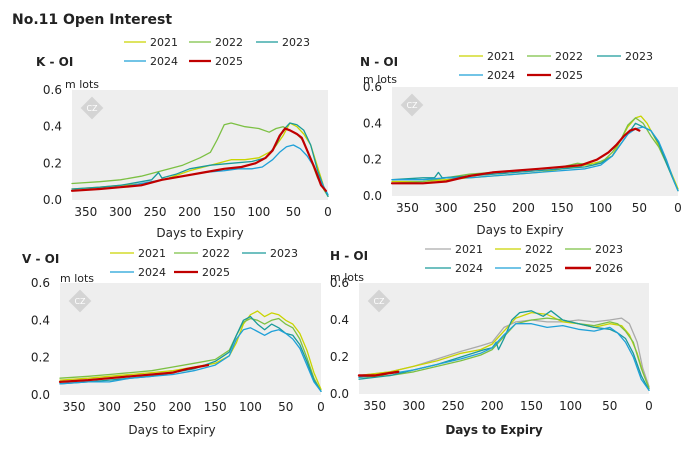 Image resolution: width=700 pixels, height=457 pixels. Describe the element at coordinates (321, 407) in the screenshot. I see `x-tick-label-V: 0` at that location.